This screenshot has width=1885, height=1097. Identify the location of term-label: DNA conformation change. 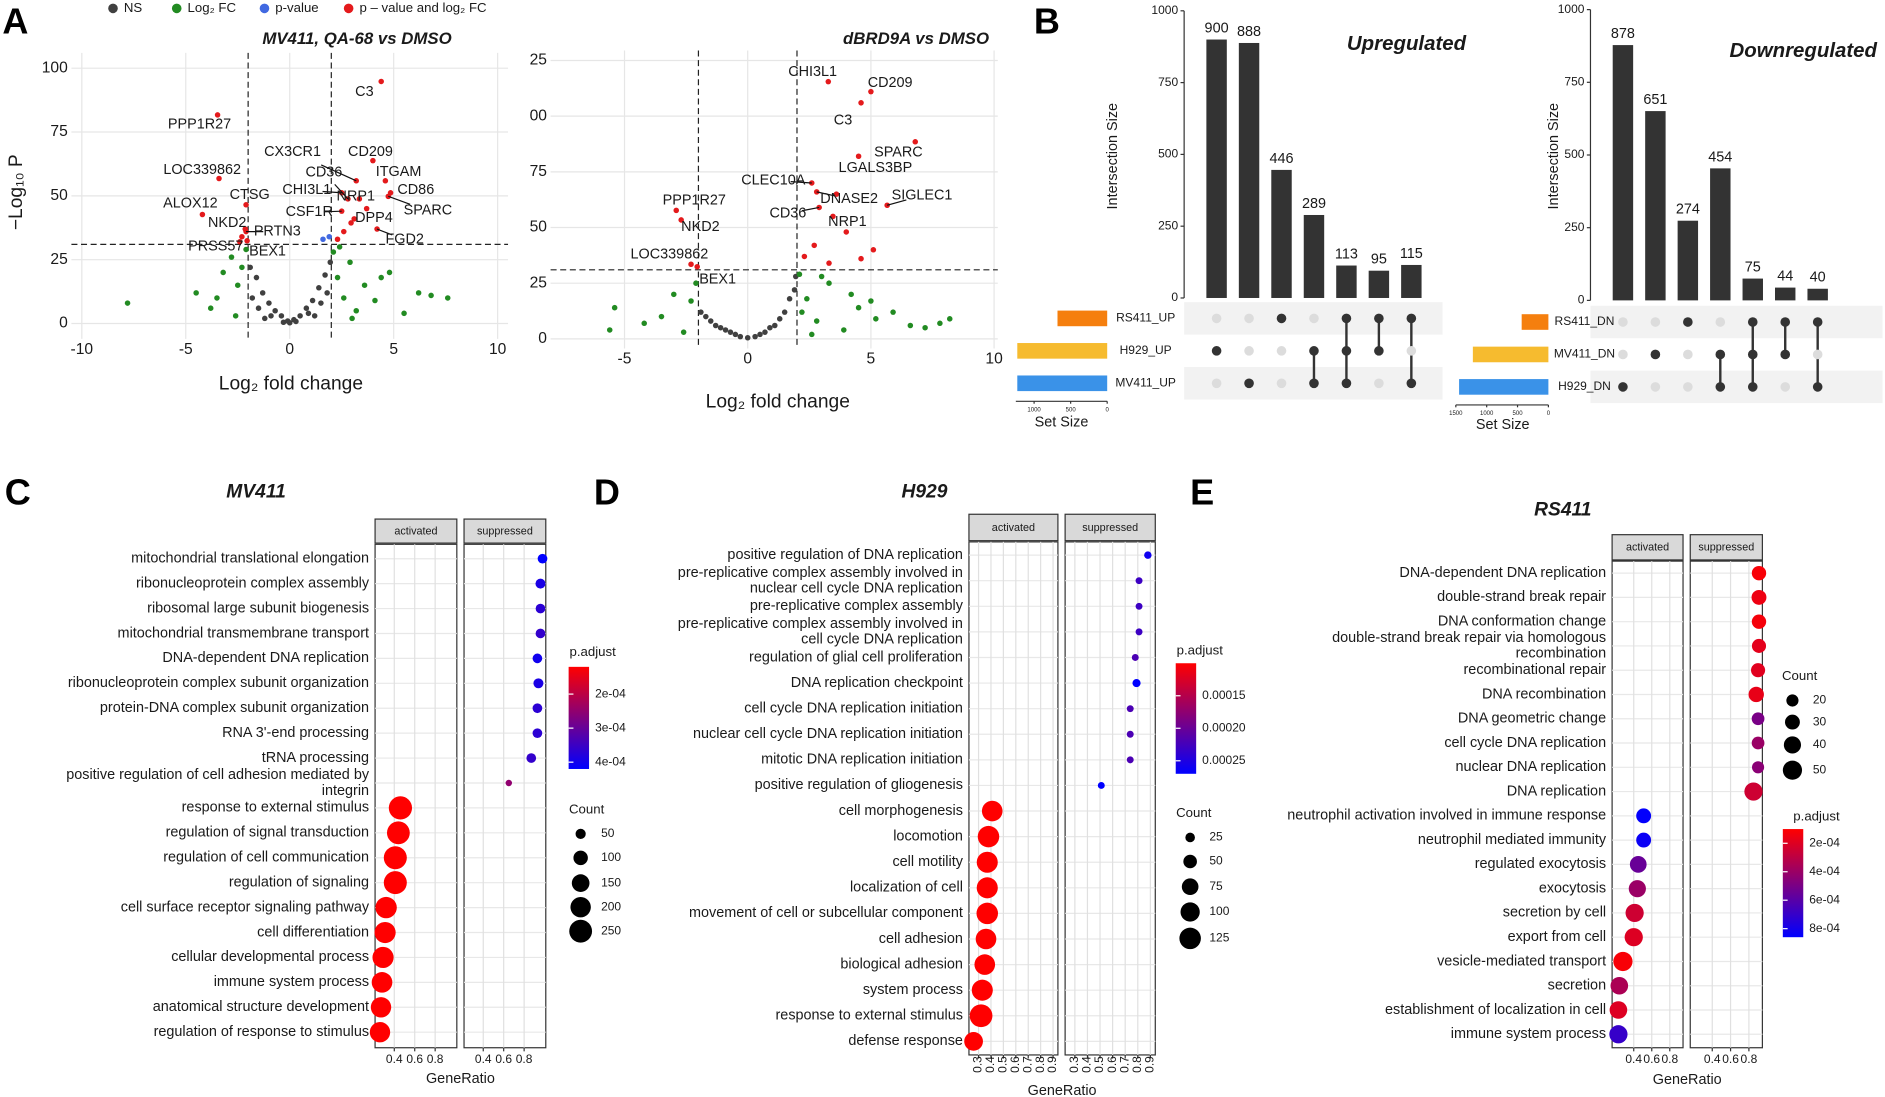
(1522, 621).